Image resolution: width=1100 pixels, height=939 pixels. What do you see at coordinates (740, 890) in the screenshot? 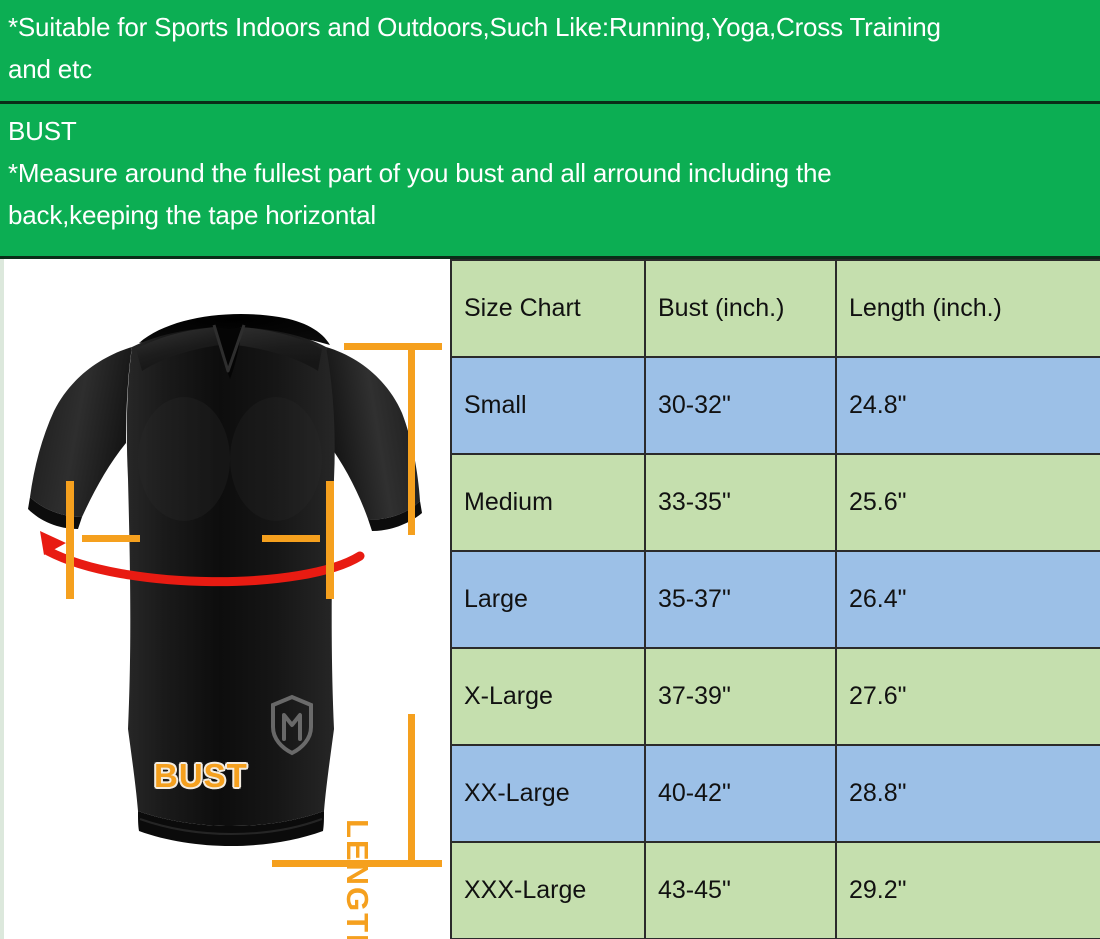
I see `cell-bust: 43-45"` at bounding box center [740, 890].